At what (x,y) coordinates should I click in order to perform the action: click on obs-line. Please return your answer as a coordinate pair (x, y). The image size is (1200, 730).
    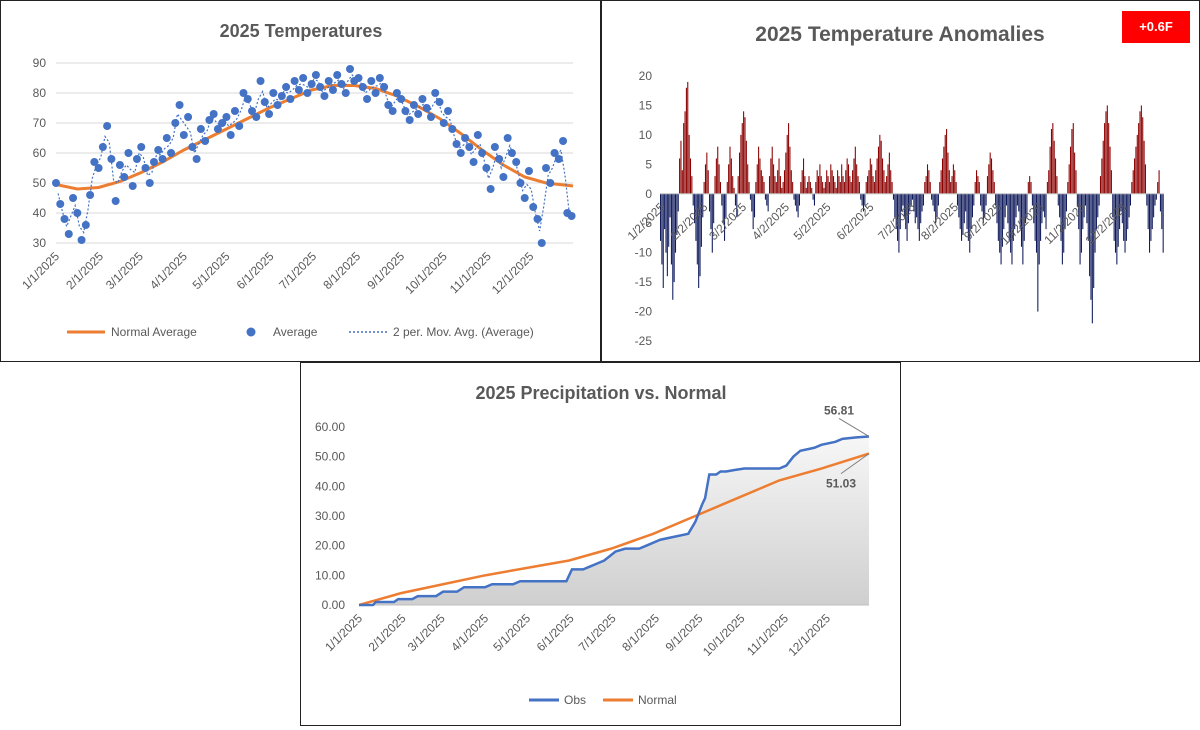
    Looking at the image, I should click on (614, 521).